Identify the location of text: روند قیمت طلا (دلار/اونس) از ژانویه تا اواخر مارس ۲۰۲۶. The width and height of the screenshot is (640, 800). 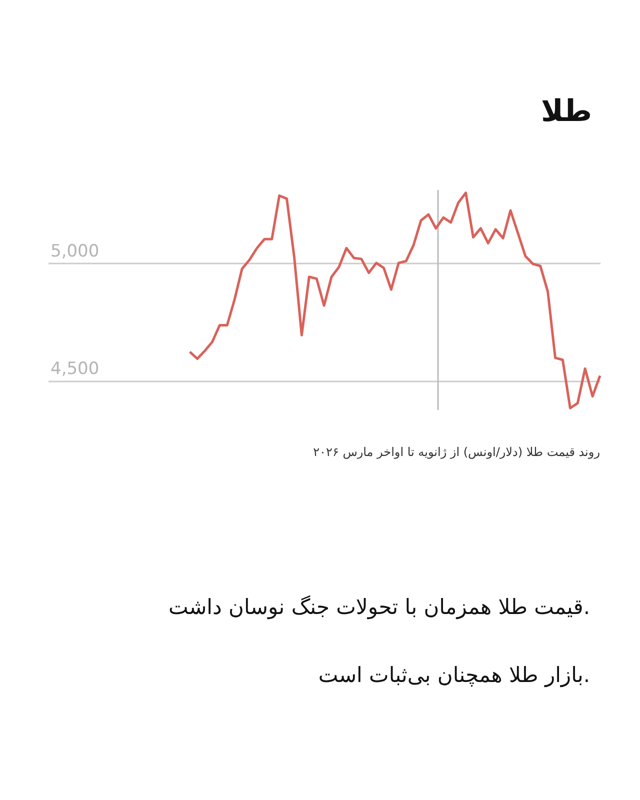
(456, 452).